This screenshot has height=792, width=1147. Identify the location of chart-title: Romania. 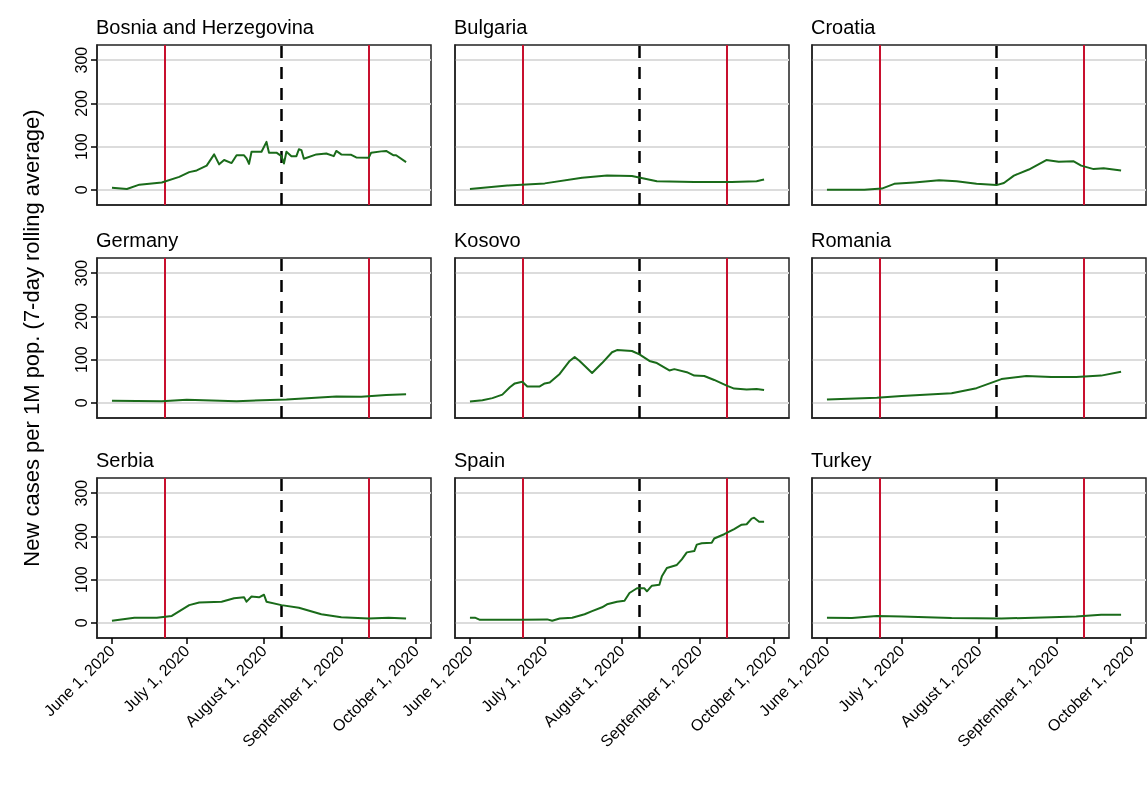
(851, 239).